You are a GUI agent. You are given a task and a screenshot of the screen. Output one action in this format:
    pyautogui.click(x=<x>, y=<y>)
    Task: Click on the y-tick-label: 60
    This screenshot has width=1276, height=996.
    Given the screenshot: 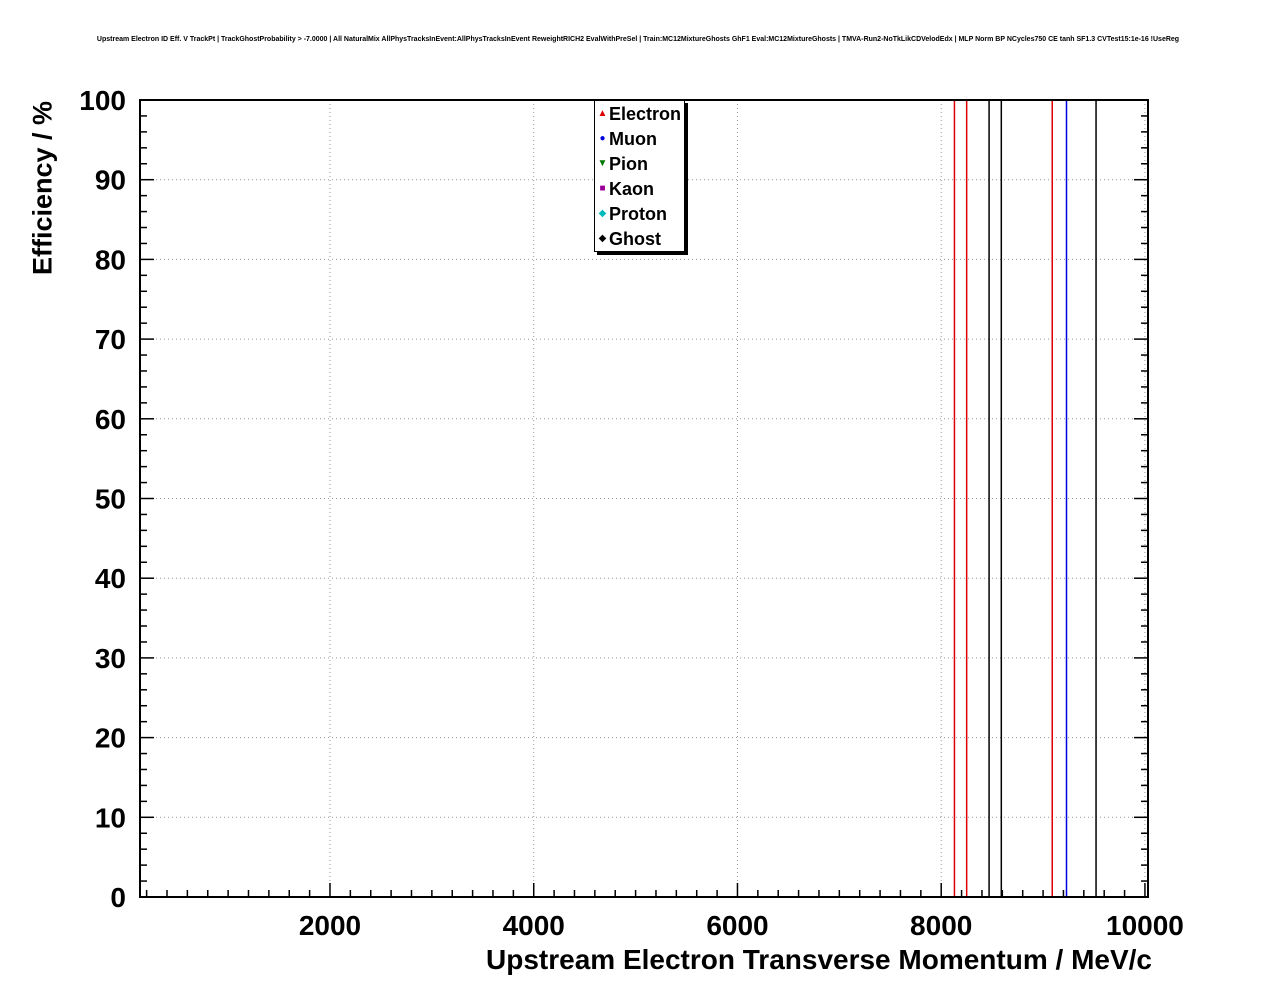 What is the action you would take?
    pyautogui.click(x=110, y=419)
    